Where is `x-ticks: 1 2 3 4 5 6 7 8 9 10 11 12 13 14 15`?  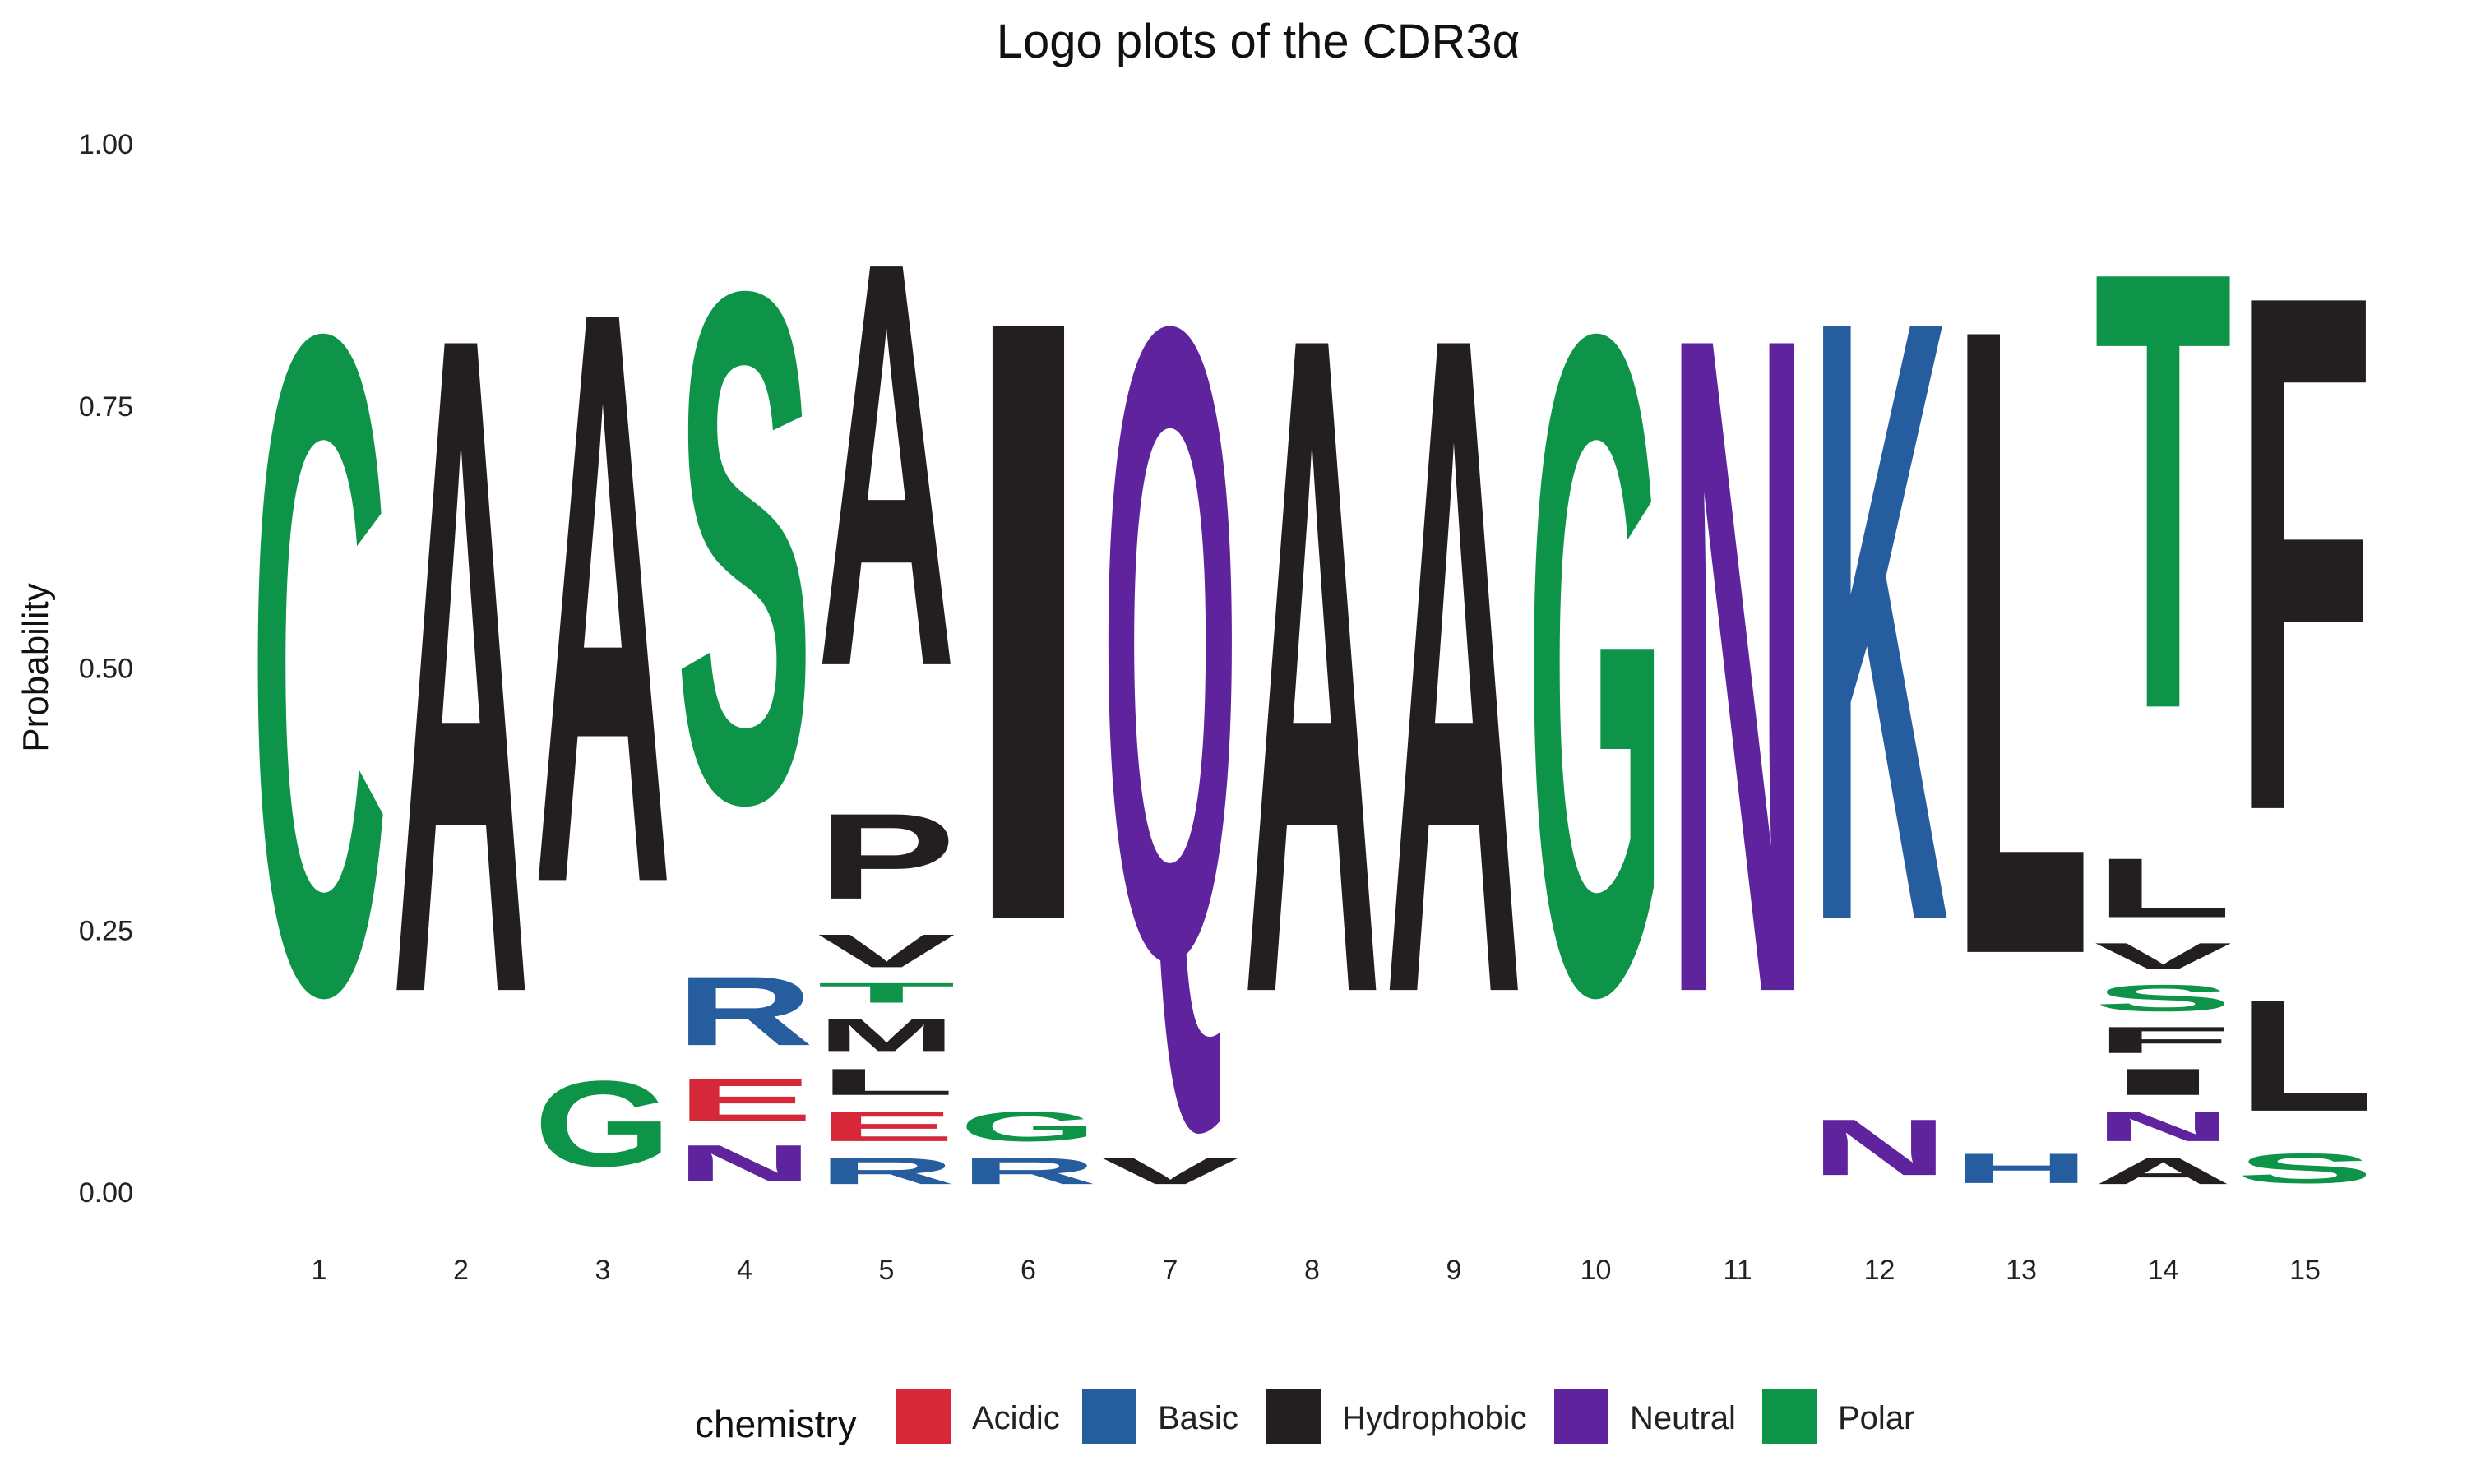 x-ticks: 1 2 3 4 5 6 7 8 9 10 11 12 13 14 15 is located at coordinates (1316, 1271).